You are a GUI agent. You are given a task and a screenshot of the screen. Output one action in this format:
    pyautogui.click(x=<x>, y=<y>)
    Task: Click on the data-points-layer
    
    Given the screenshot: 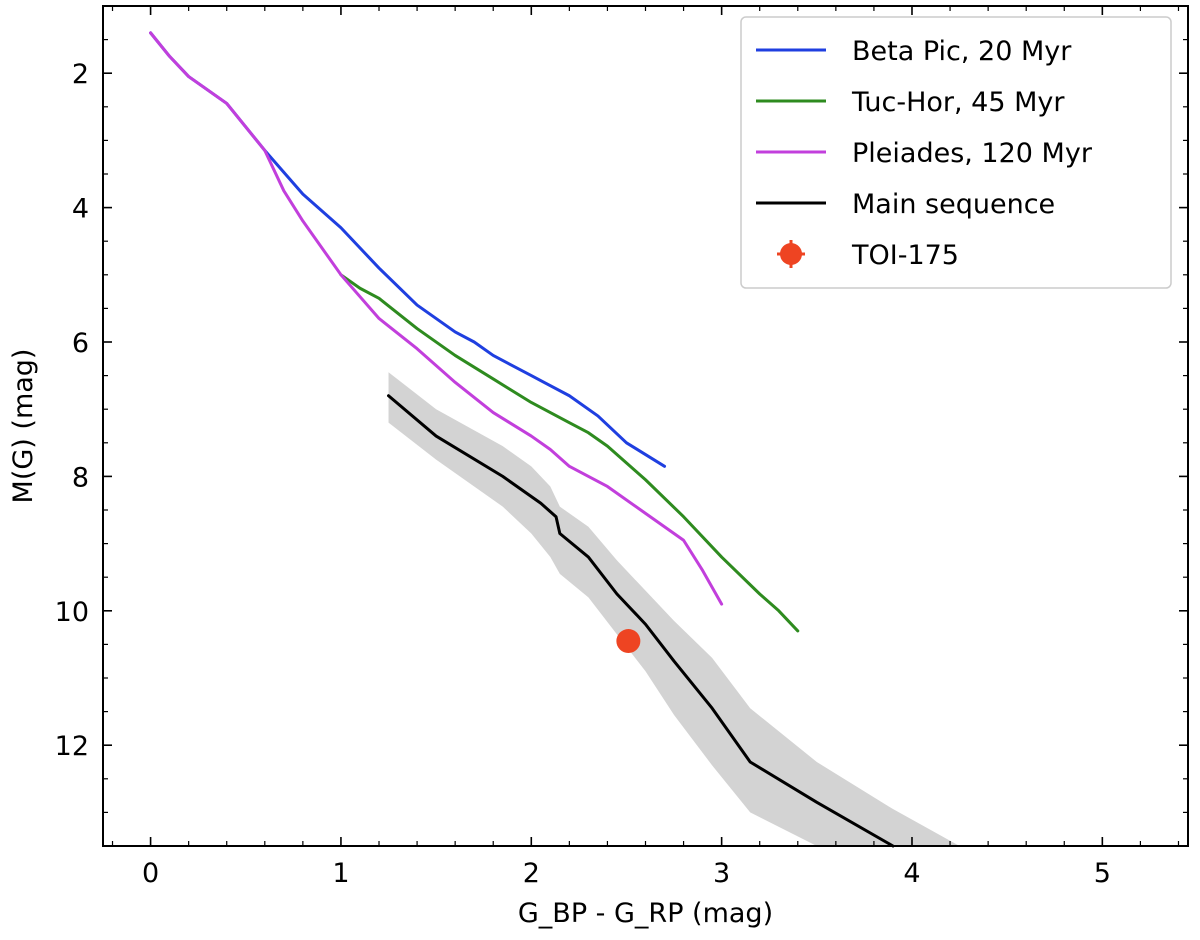 What is the action you would take?
    pyautogui.click(x=628, y=641)
    